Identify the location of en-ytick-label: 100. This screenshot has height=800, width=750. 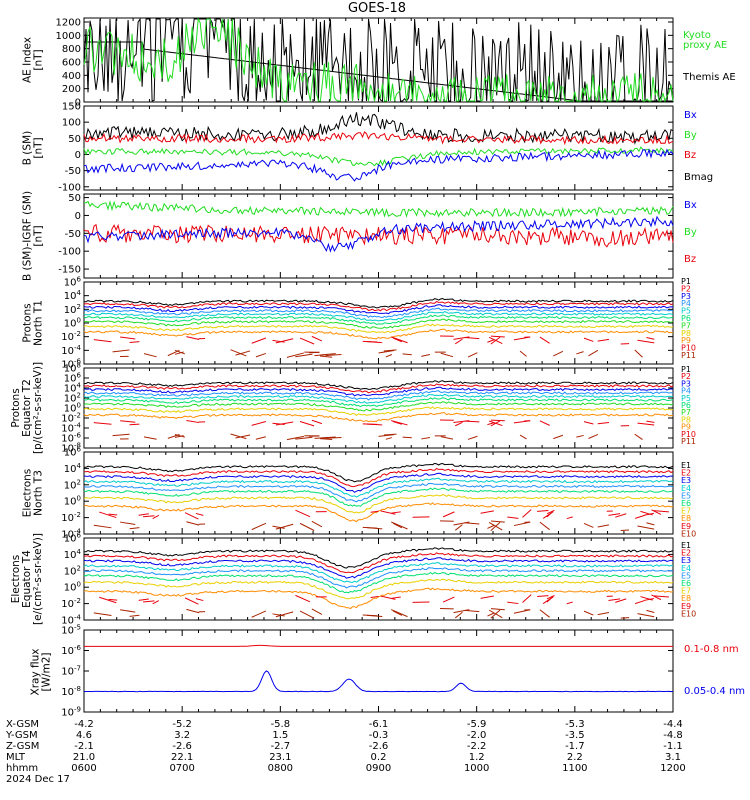
(72, 501).